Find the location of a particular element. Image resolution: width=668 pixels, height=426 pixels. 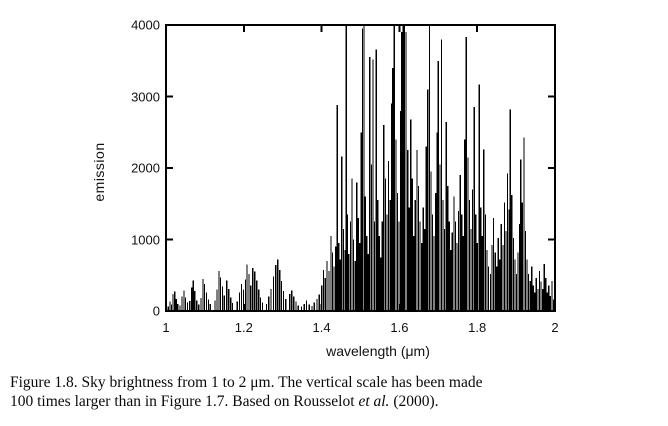

x-tick-label: 1 is located at coordinates (166, 327).